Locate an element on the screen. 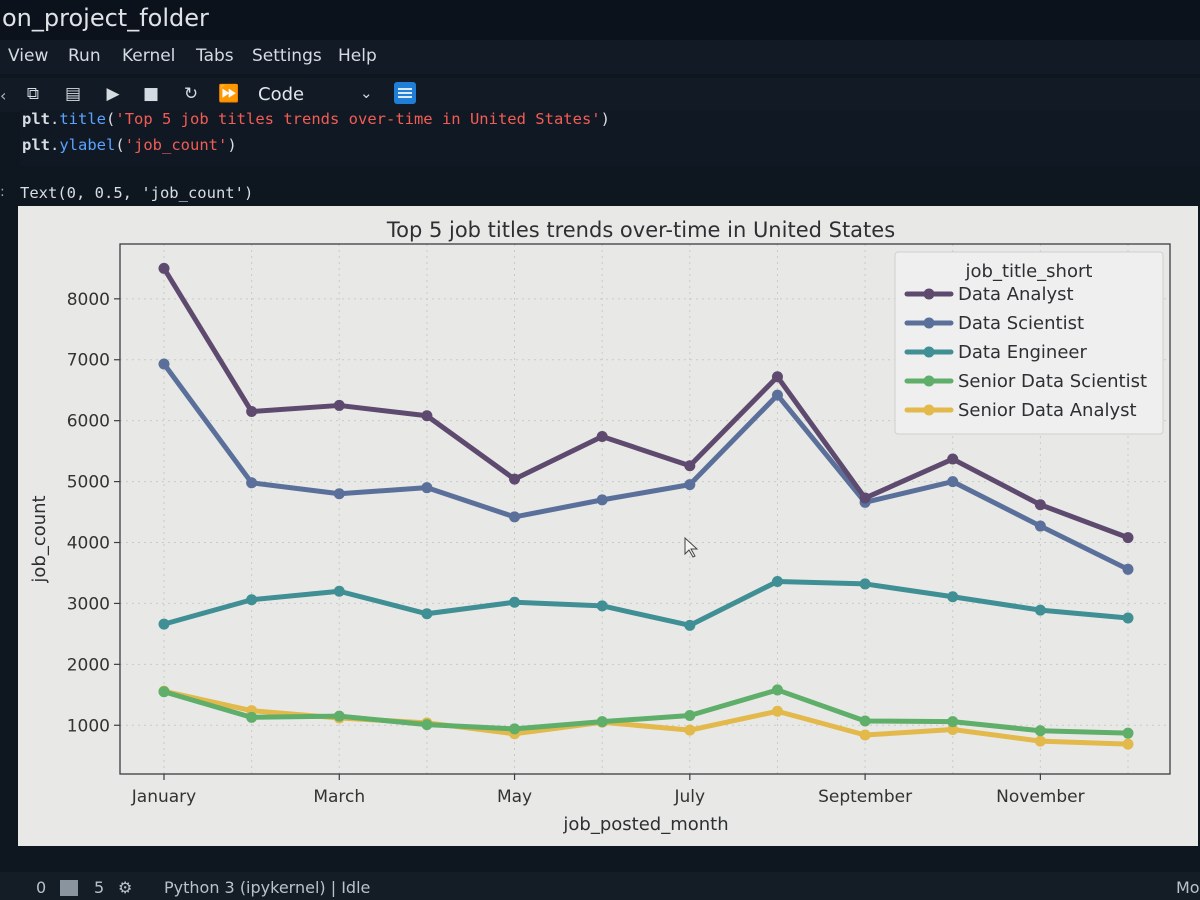 The image size is (1200, 900). window-title: on_project_folder is located at coordinates (105, 18).